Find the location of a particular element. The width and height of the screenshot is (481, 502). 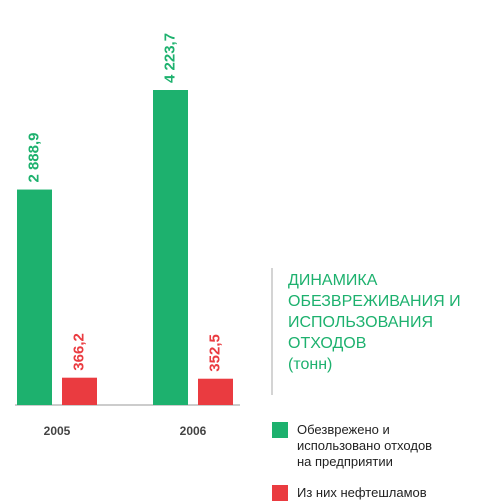

value-label: 352,5 is located at coordinates (214, 353).